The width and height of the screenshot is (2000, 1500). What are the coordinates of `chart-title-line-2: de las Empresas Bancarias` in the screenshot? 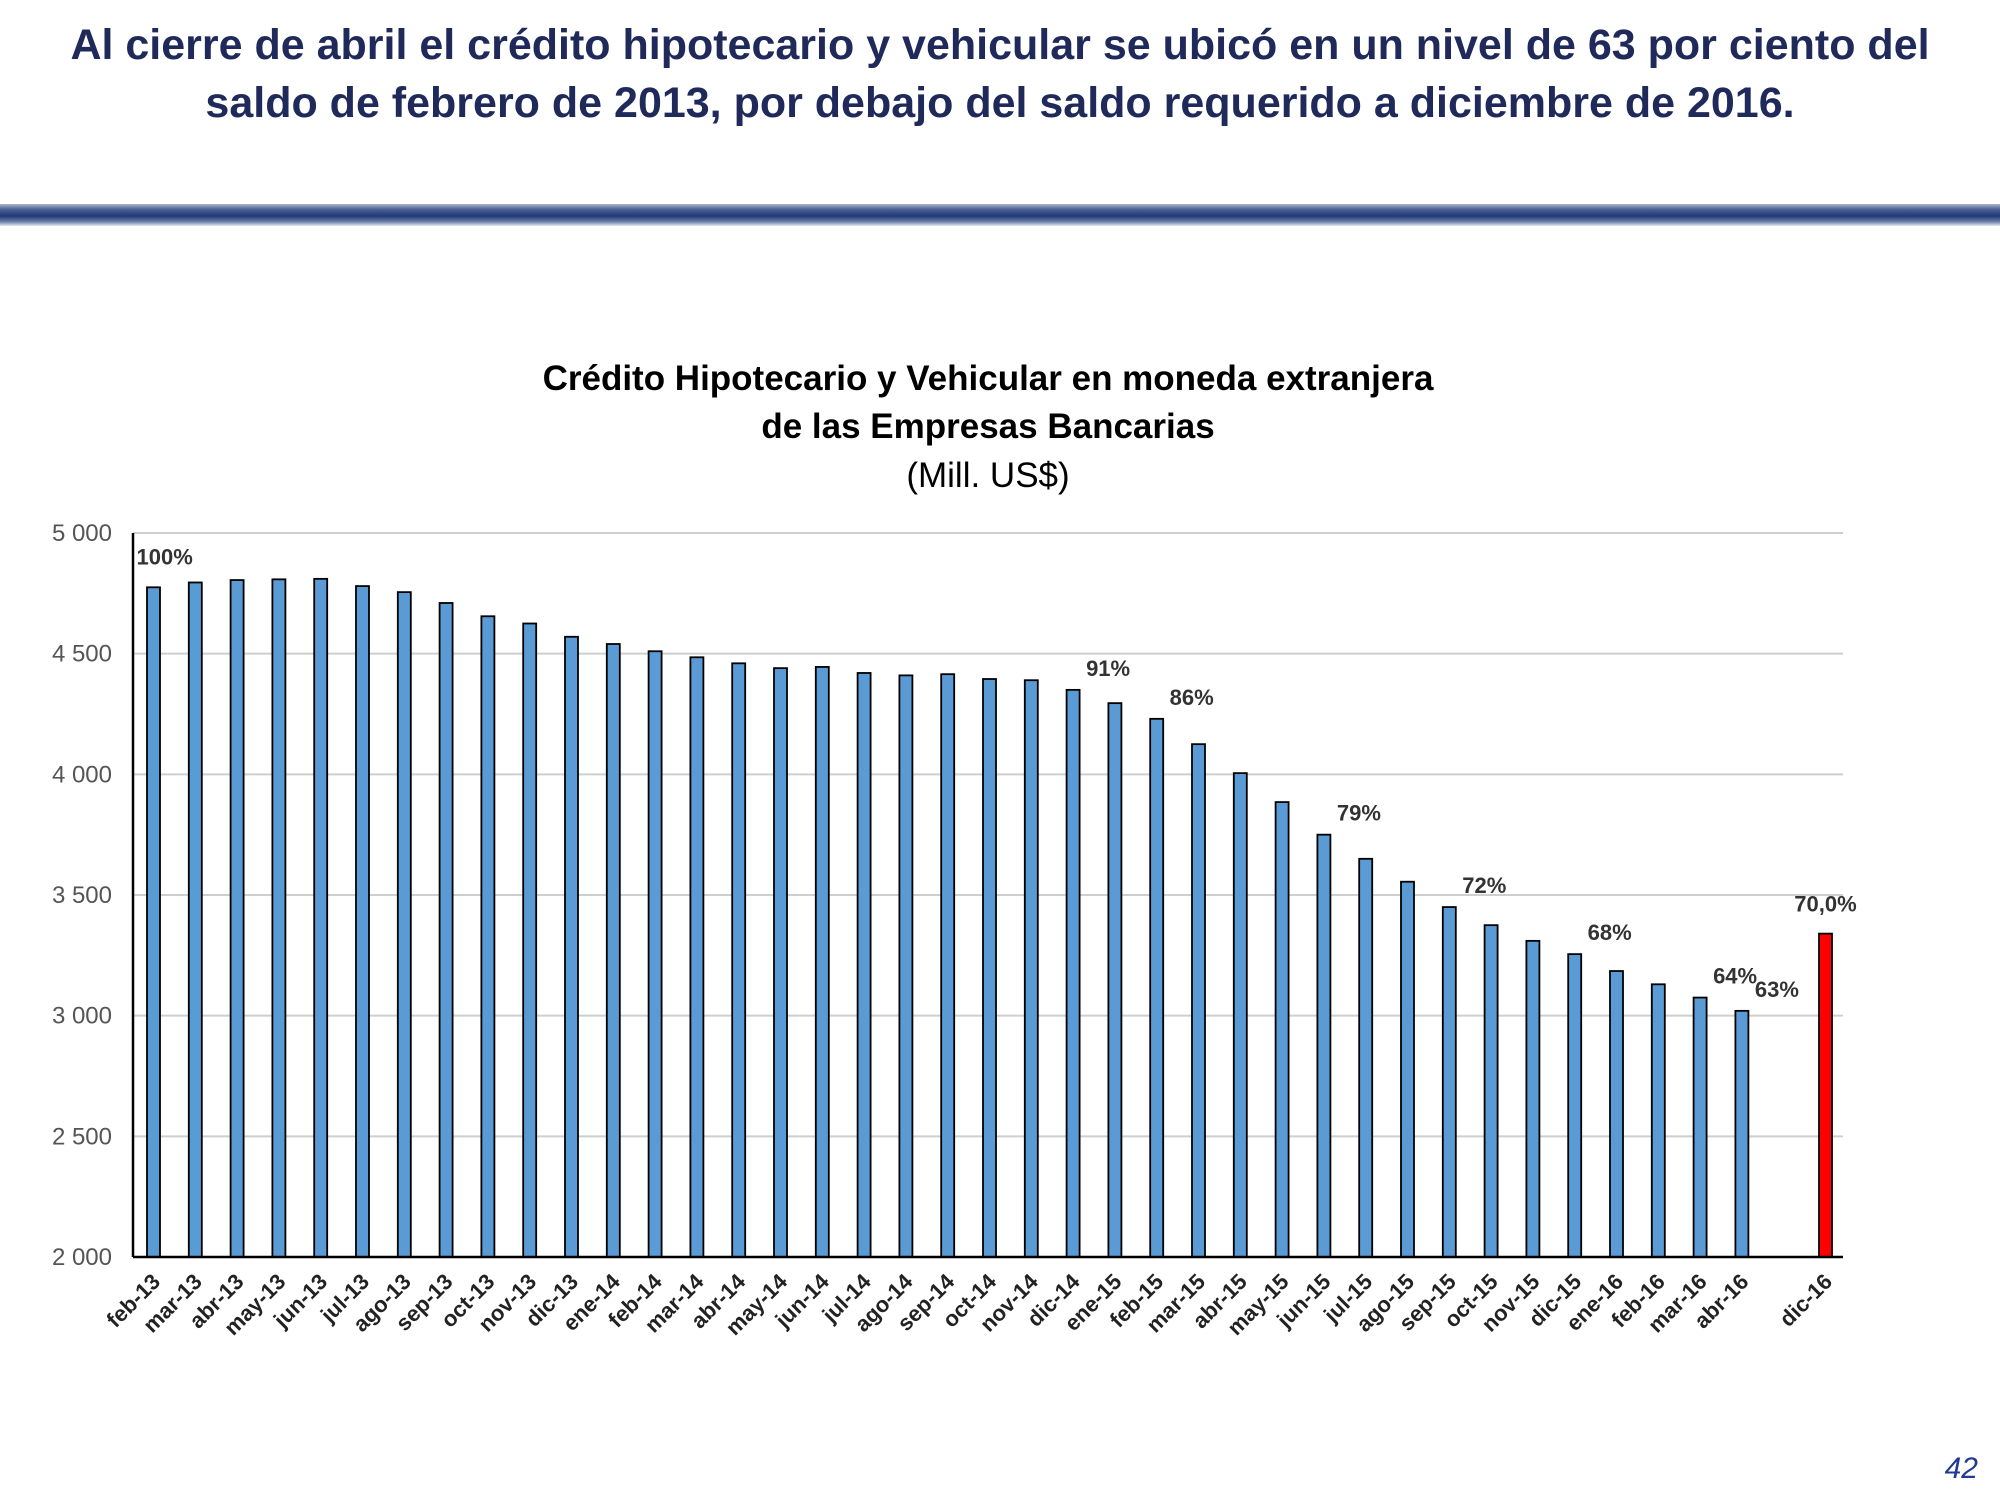 It's located at (987, 426).